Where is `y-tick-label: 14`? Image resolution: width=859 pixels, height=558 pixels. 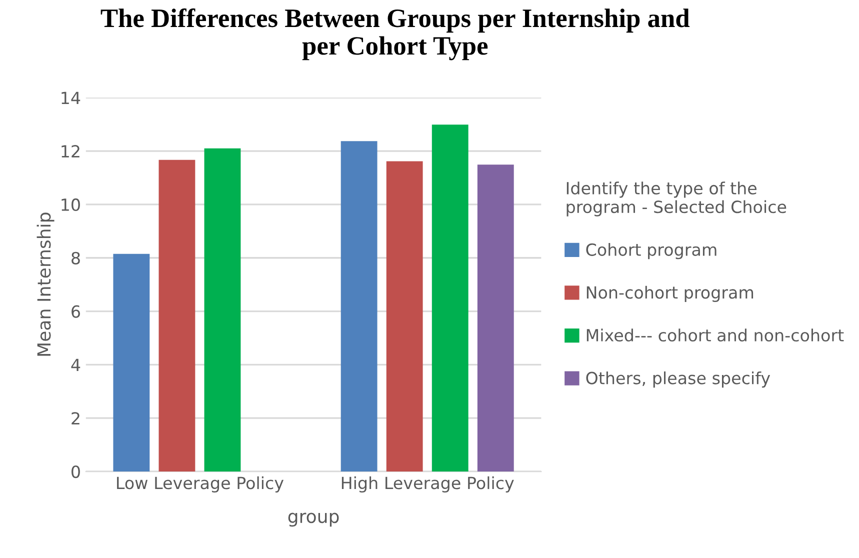
y-tick-label: 14 is located at coordinates (71, 98).